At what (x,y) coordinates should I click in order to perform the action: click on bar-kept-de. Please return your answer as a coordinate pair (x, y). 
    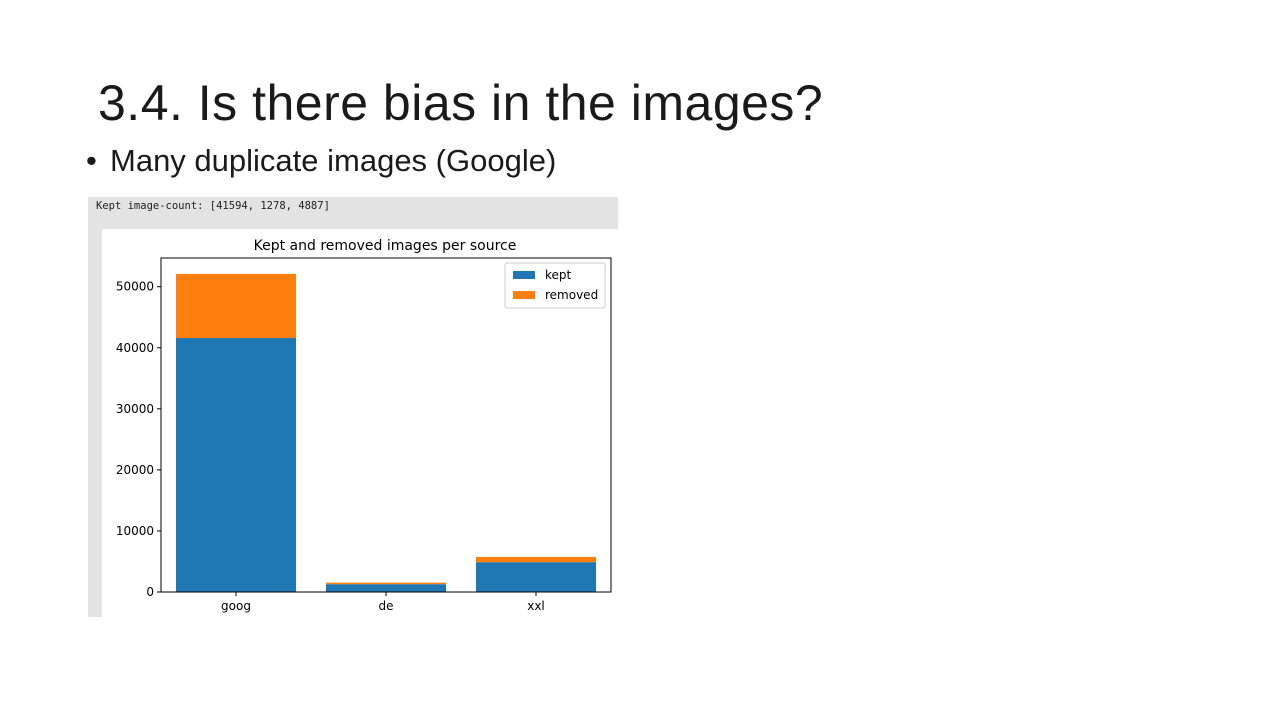
    Looking at the image, I should click on (386, 588).